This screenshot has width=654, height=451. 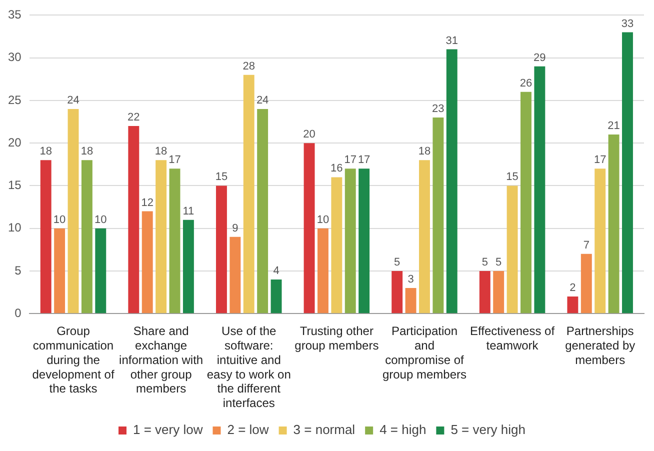 What do you see at coordinates (248, 66) in the screenshot?
I see `data-label: 28` at bounding box center [248, 66].